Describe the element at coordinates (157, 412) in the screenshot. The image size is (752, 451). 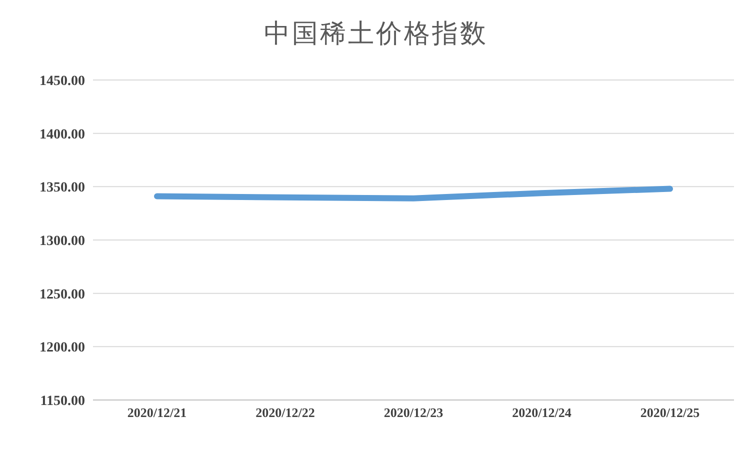
I see `x-tick-label: 2020/12/21` at that location.